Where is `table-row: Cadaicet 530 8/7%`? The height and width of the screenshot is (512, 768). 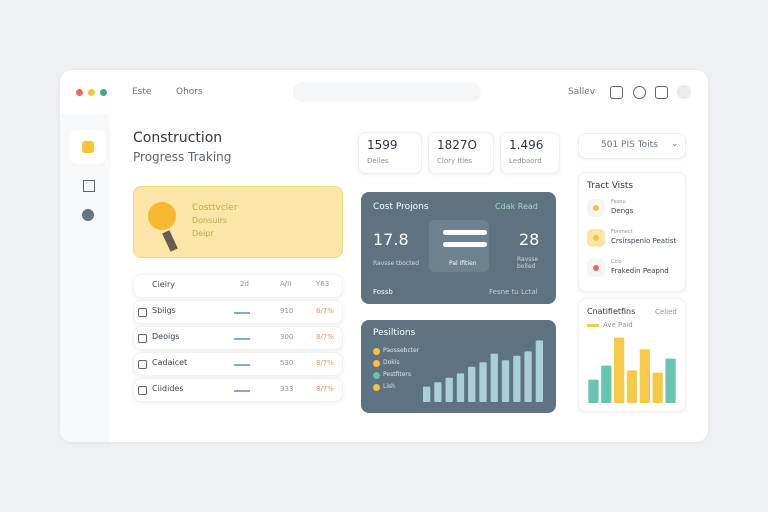
table-row: Cadaicet 530 8/7% is located at coordinates (238, 364).